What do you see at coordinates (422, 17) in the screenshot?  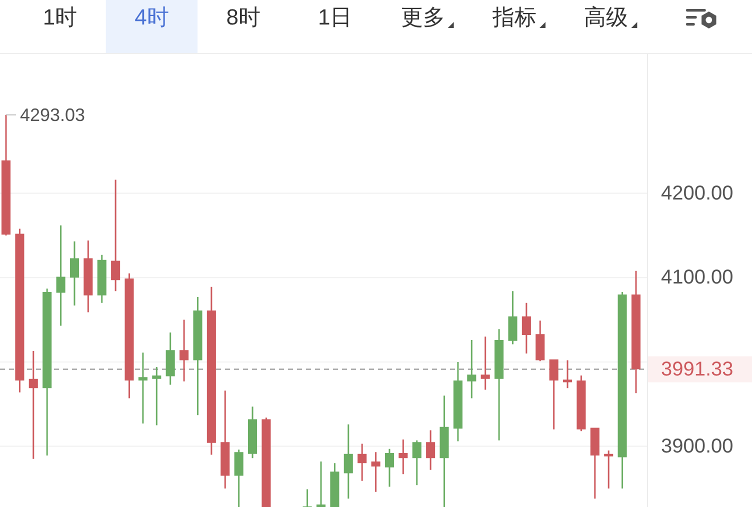 I see `tab-label: 更多` at bounding box center [422, 17].